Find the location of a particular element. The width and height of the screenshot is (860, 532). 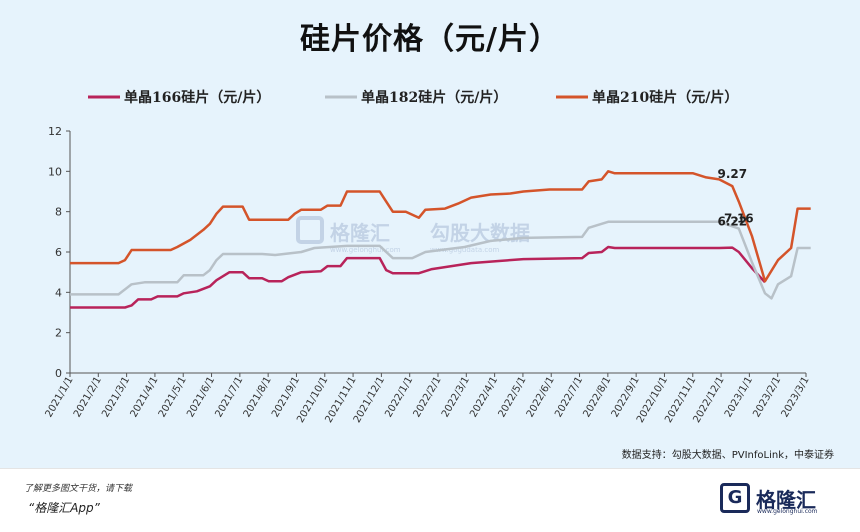

source-note: 数据支持：勾股大数据、PVInfoLink，中泰证券 is located at coordinates (727, 455).